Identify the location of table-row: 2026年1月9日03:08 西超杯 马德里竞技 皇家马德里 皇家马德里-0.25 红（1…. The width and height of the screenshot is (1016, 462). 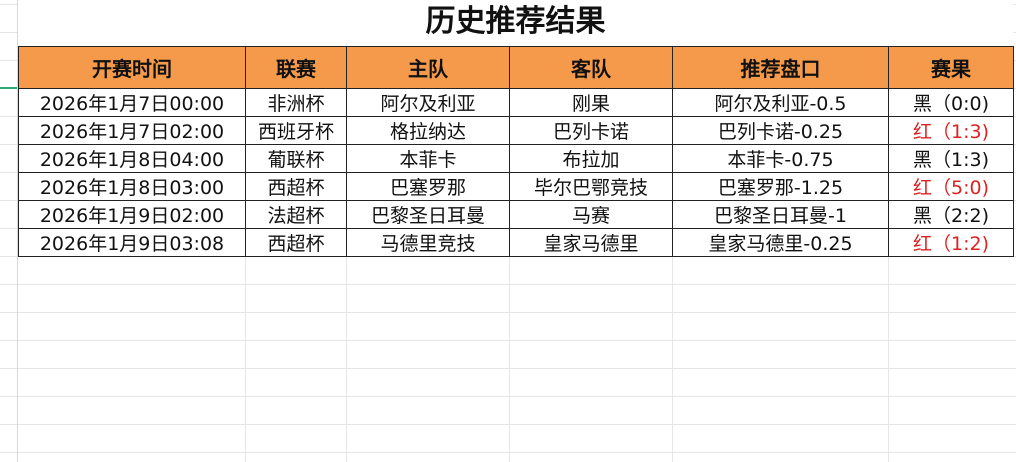
(516, 242).